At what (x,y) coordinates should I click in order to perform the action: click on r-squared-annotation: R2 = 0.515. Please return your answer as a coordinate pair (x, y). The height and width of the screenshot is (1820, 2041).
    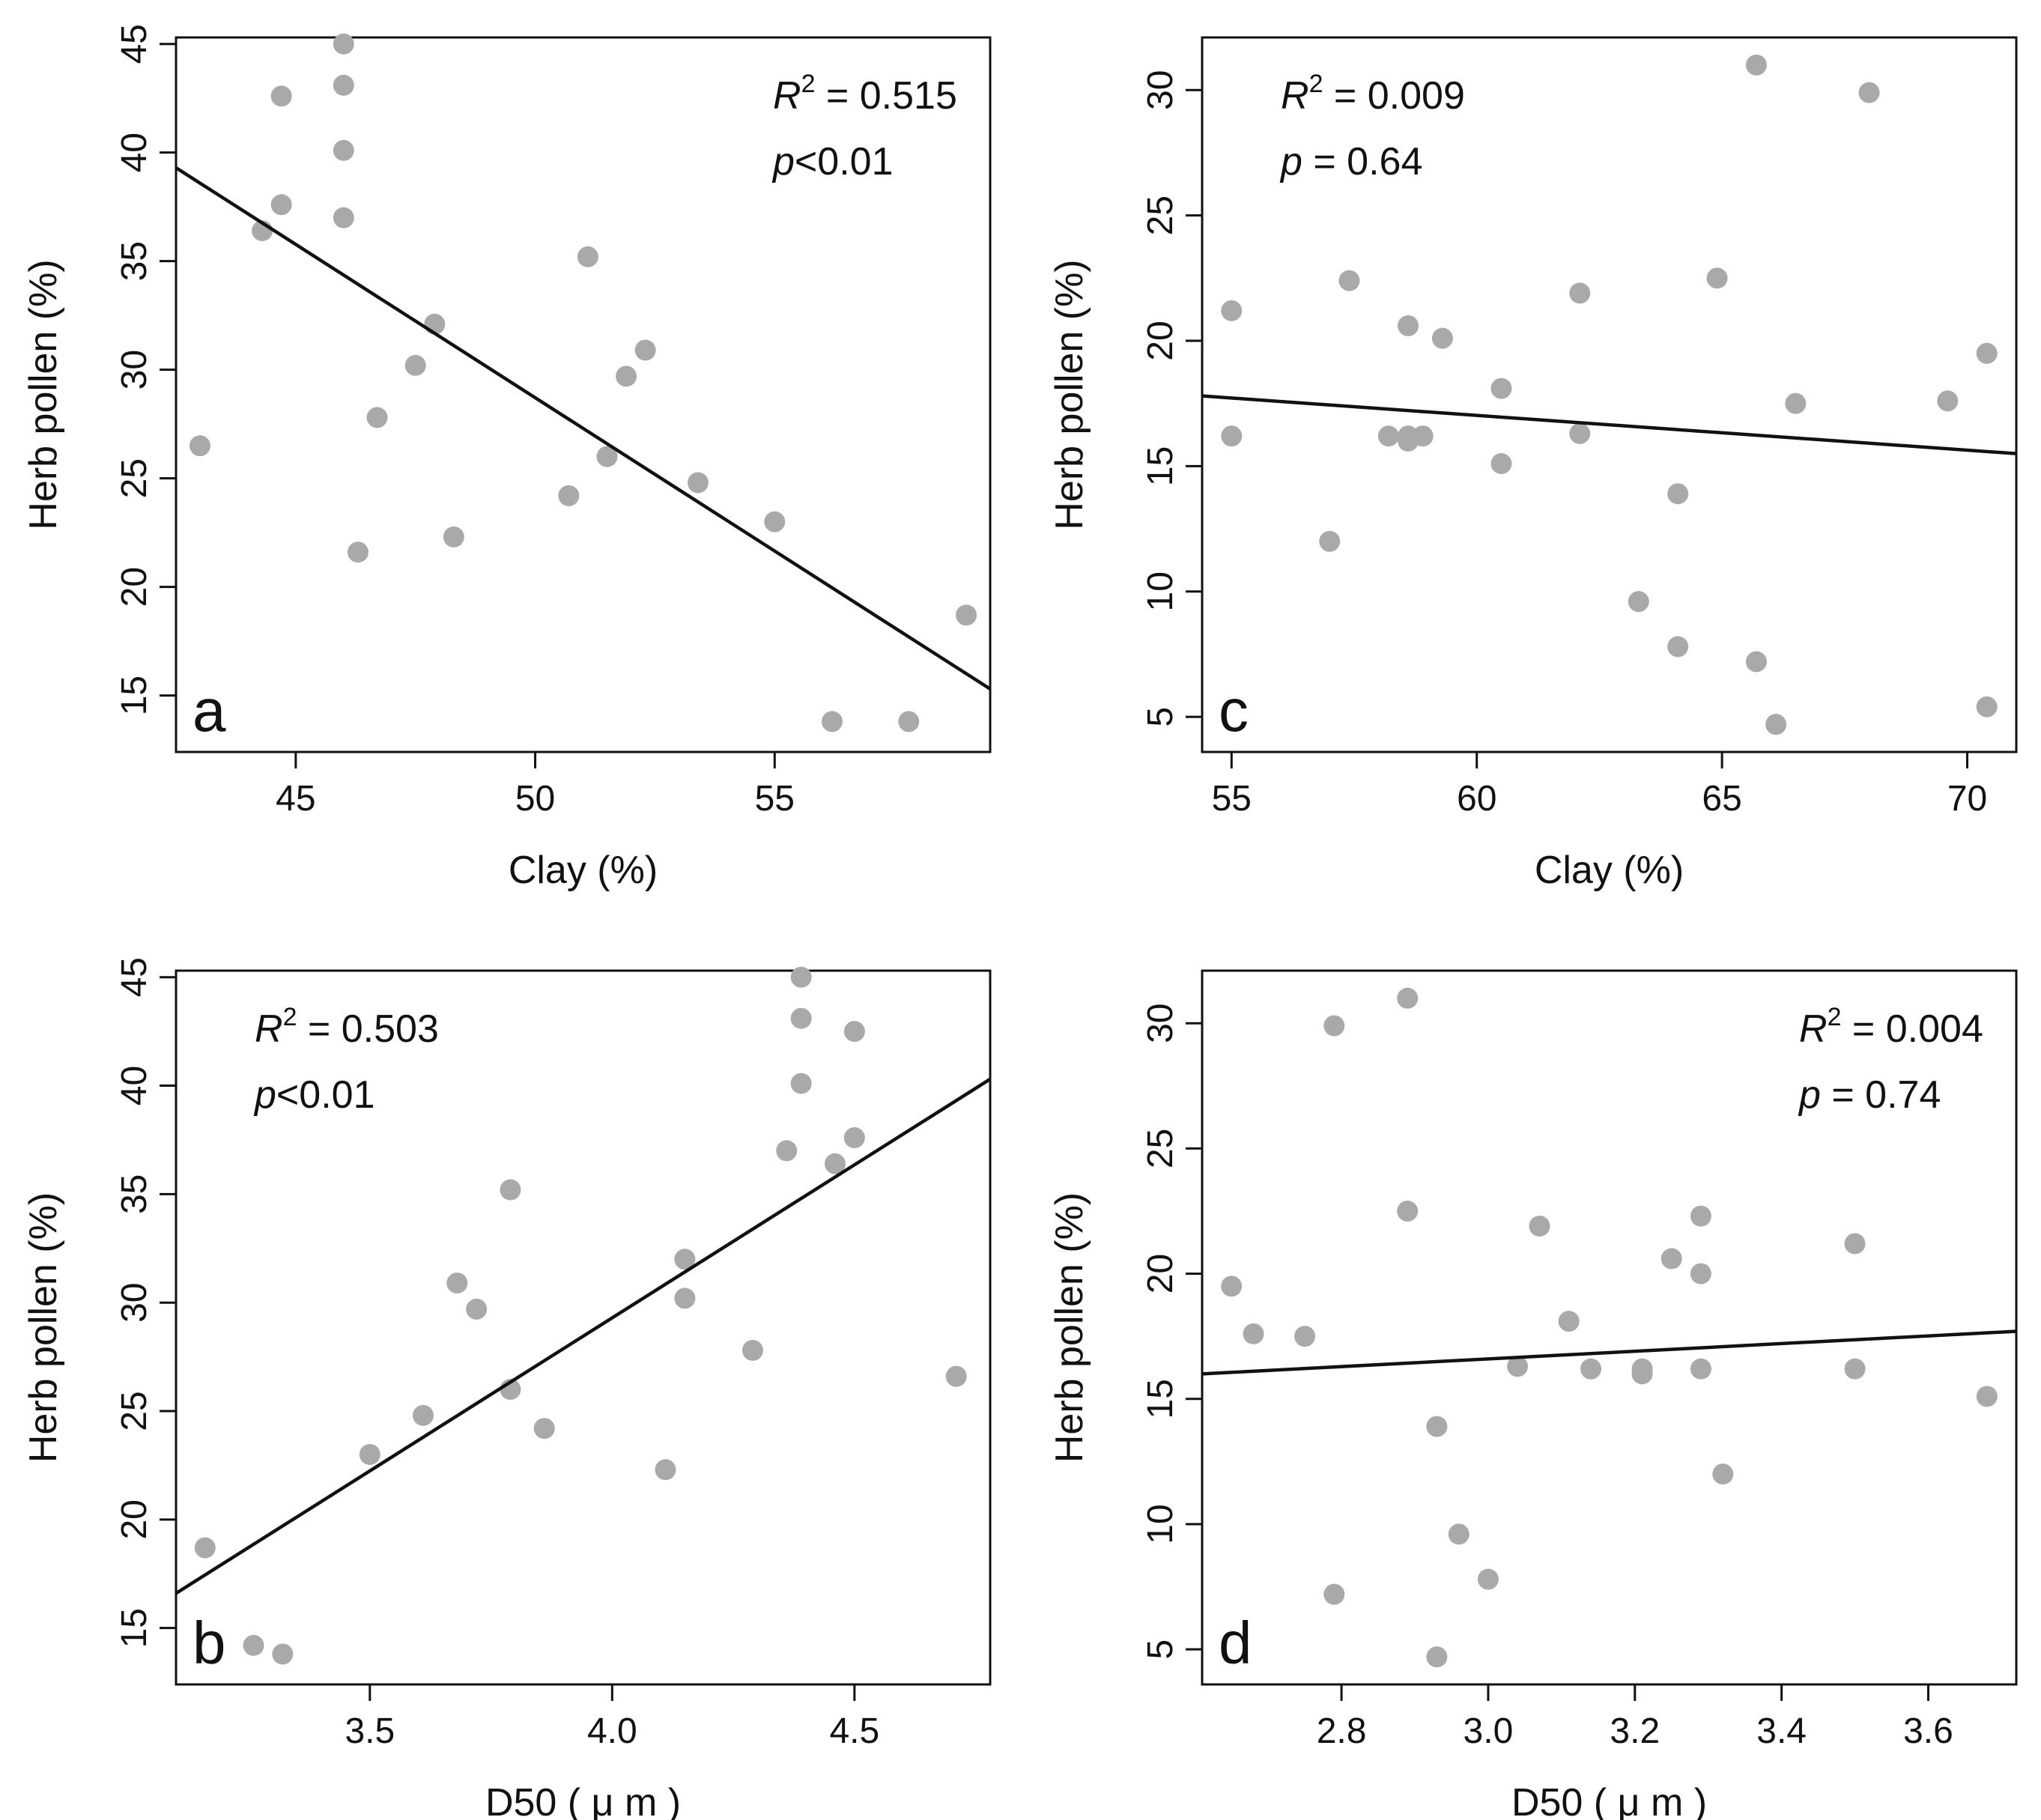
    Looking at the image, I should click on (865, 94).